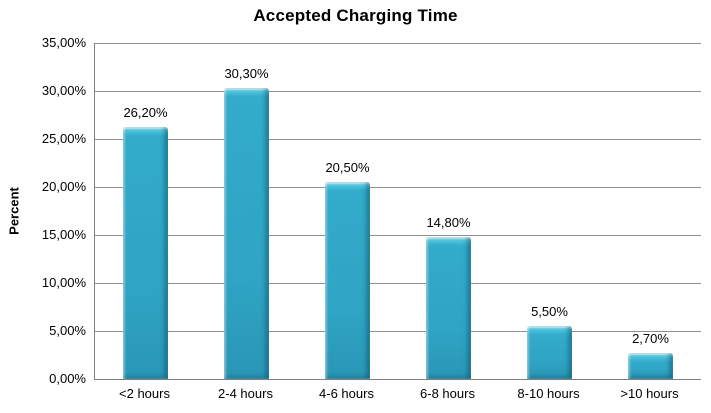  I want to click on bar-value-label: 20,50%, so click(347, 168).